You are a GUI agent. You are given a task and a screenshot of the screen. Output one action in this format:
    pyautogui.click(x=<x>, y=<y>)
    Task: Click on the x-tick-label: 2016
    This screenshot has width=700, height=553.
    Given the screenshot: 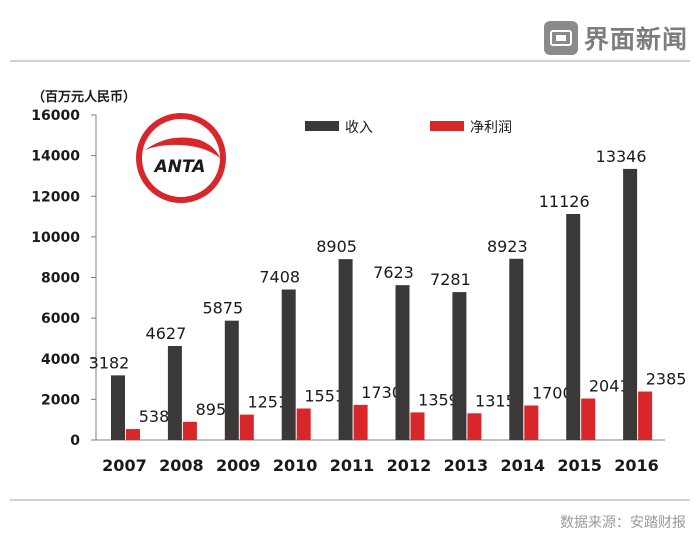 What is the action you would take?
    pyautogui.click(x=636, y=465)
    